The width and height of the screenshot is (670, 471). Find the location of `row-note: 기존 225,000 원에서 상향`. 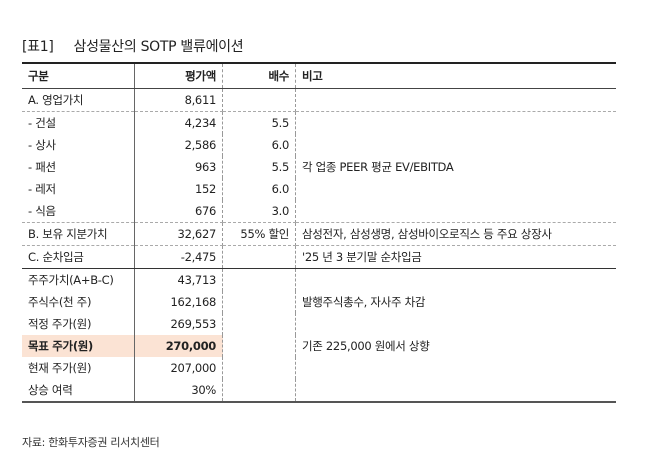

row-note: 기존 225,000 원에서 상향 is located at coordinates (366, 346).